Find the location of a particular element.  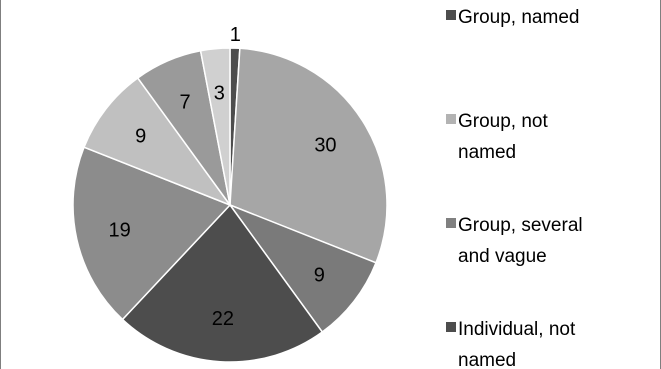

pie-data-label-1: 30 is located at coordinates (325, 145).